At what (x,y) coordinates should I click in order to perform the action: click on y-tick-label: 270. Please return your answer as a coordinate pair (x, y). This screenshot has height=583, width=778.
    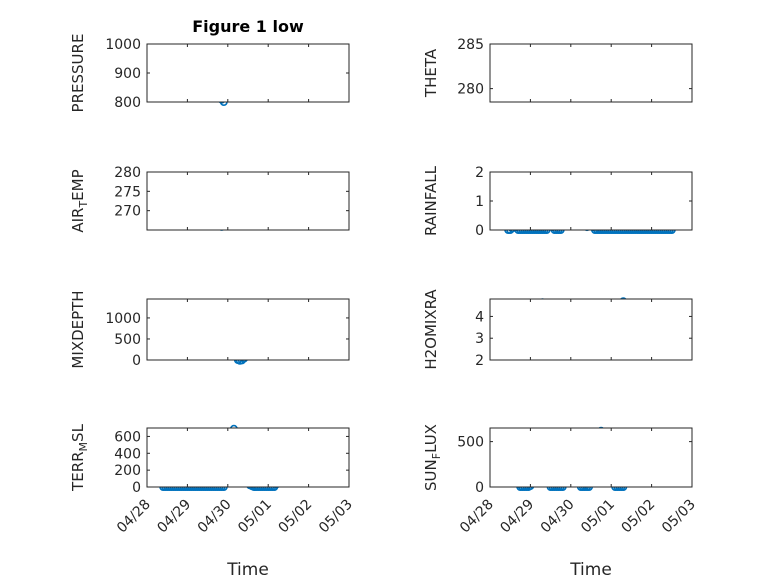
    Looking at the image, I should click on (127, 212).